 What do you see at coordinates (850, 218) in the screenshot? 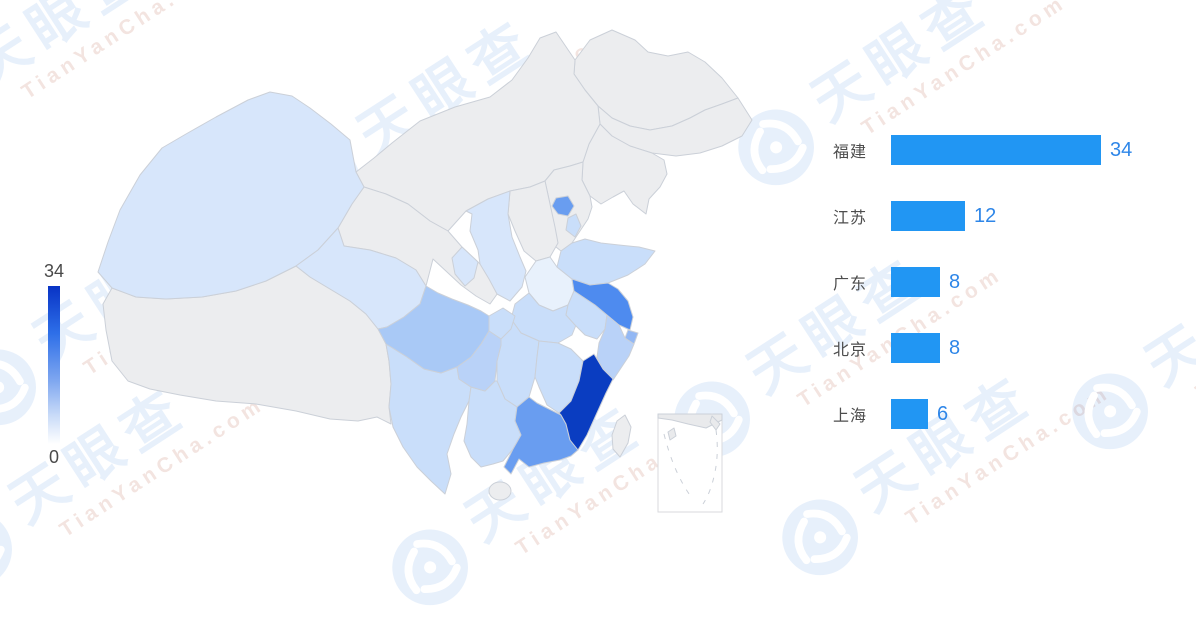
I see `bar-label: 江苏` at bounding box center [850, 218].